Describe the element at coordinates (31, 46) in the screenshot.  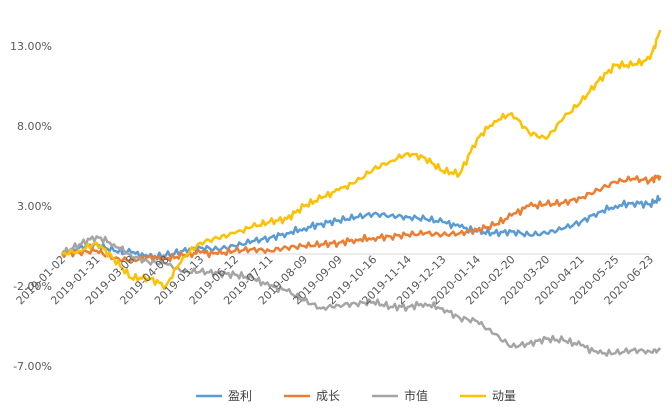
I see `y-tick-label: 13.00%` at that location.